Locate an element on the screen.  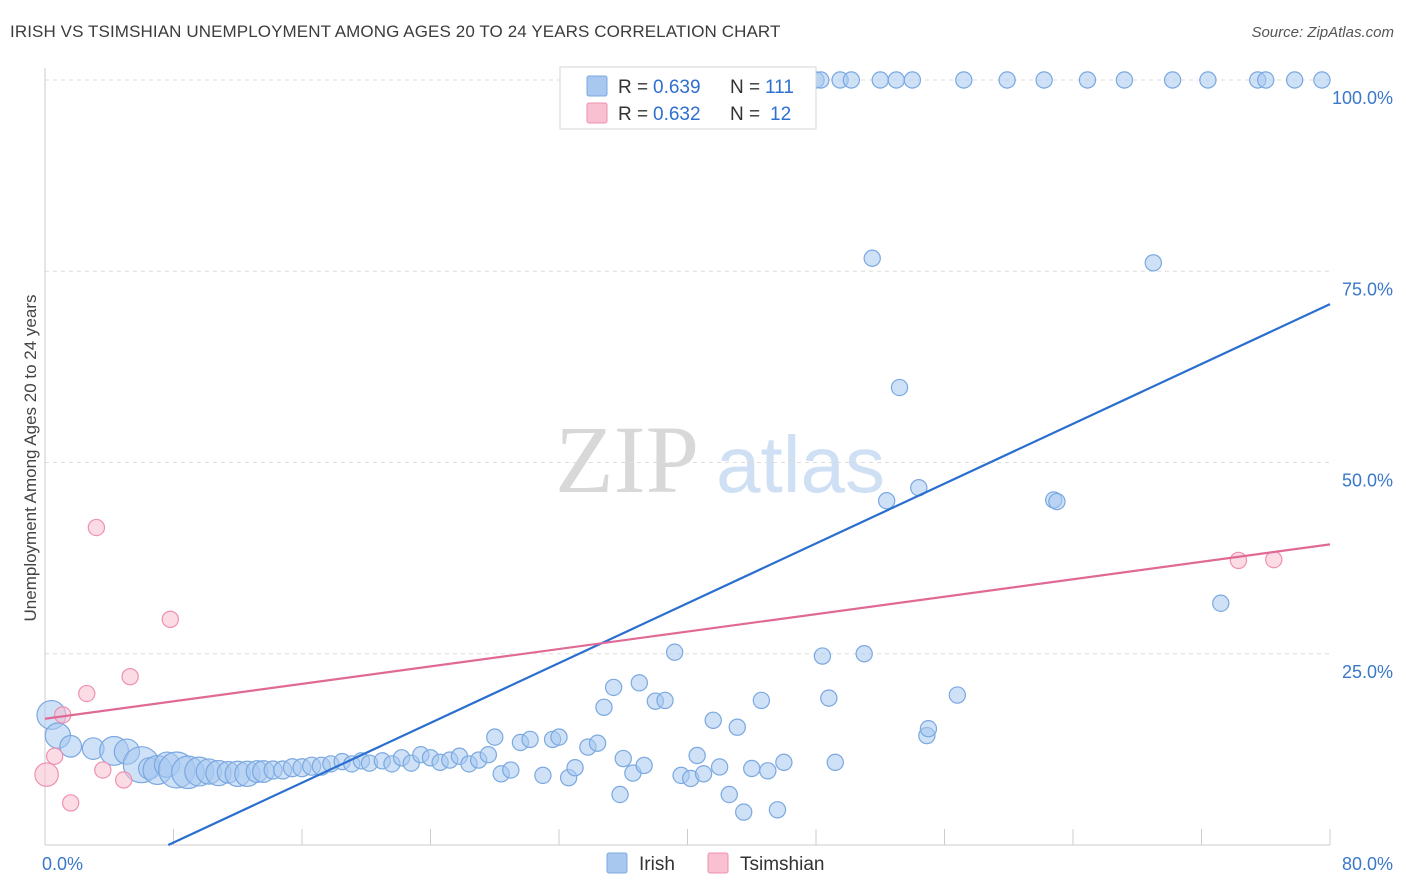
legend-tsimshian-r-label: R = is located at coordinates (633, 114).